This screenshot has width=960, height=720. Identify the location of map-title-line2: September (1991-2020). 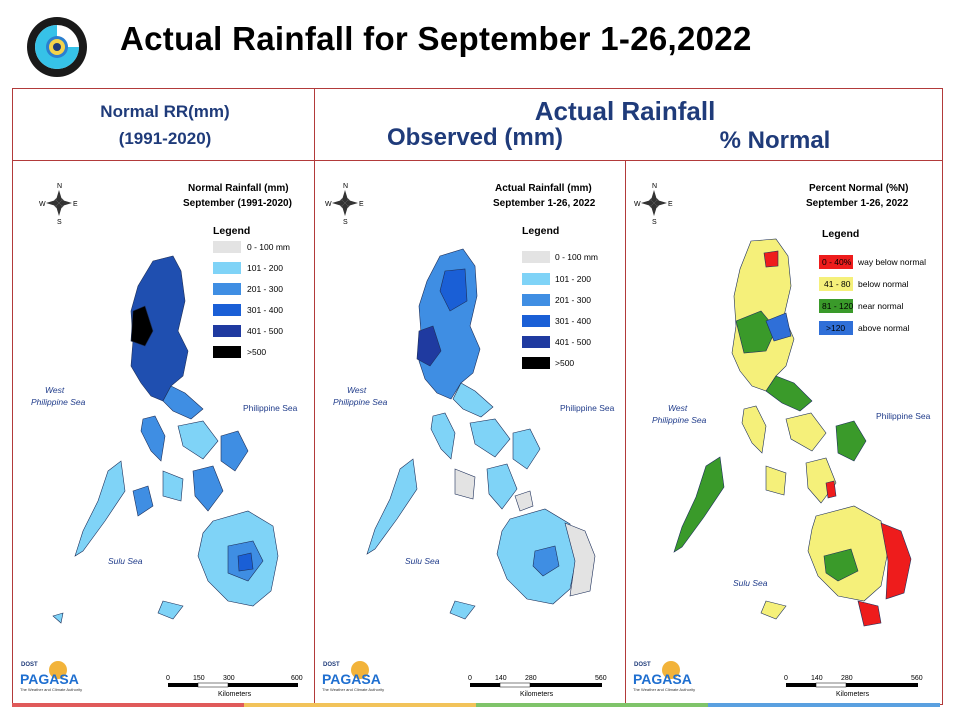
(237, 203).